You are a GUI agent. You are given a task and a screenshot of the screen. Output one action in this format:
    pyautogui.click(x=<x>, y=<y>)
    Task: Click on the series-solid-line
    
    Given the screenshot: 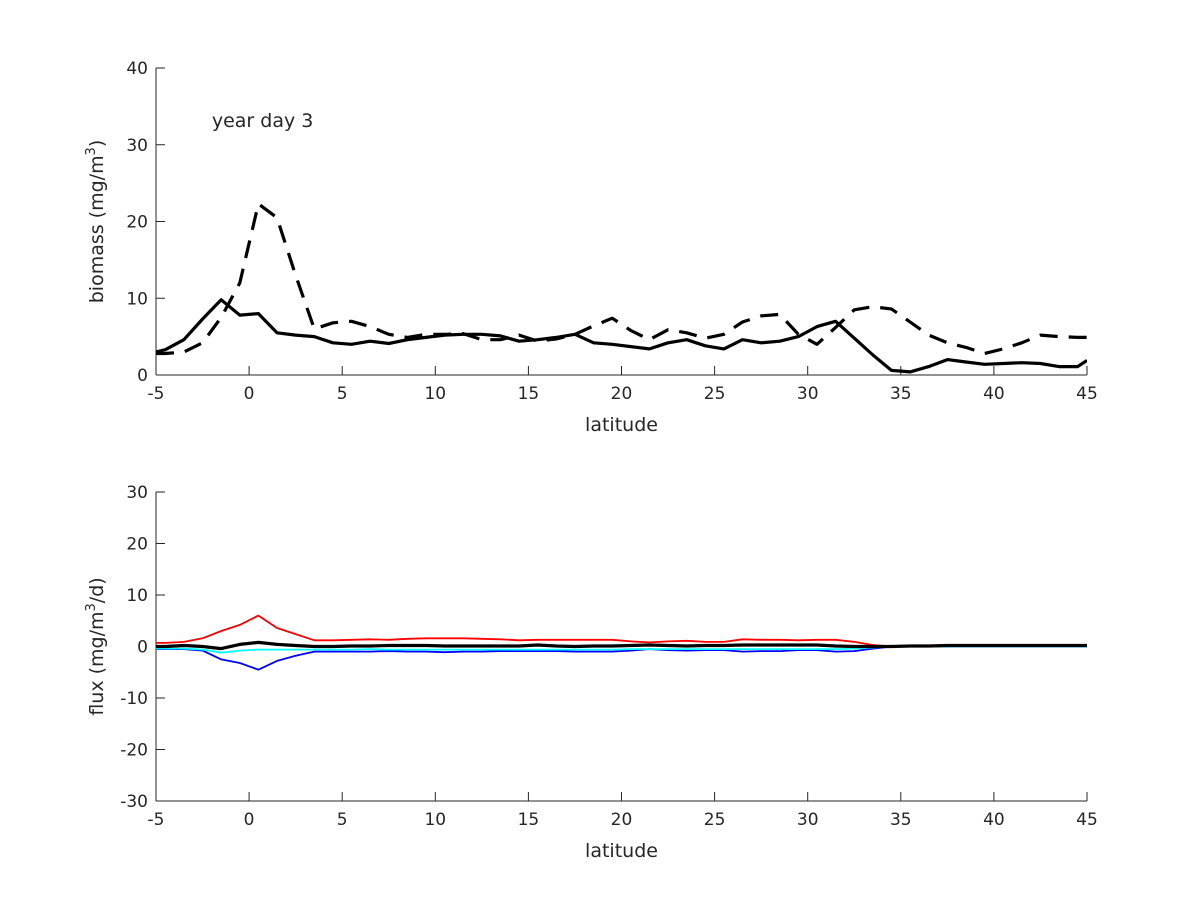 What is the action you would take?
    pyautogui.click(x=621, y=336)
    